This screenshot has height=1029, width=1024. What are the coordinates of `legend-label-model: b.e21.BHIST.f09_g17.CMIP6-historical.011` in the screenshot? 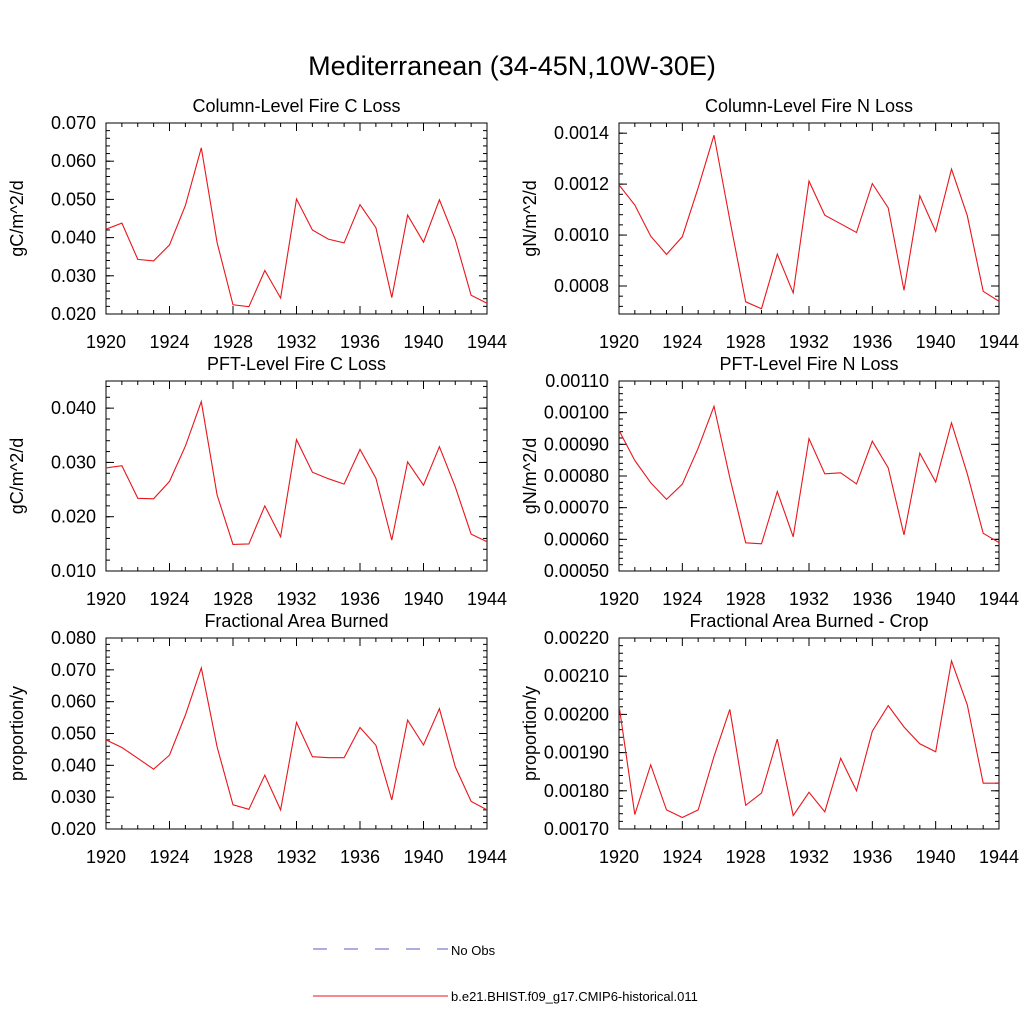 It's located at (574, 996).